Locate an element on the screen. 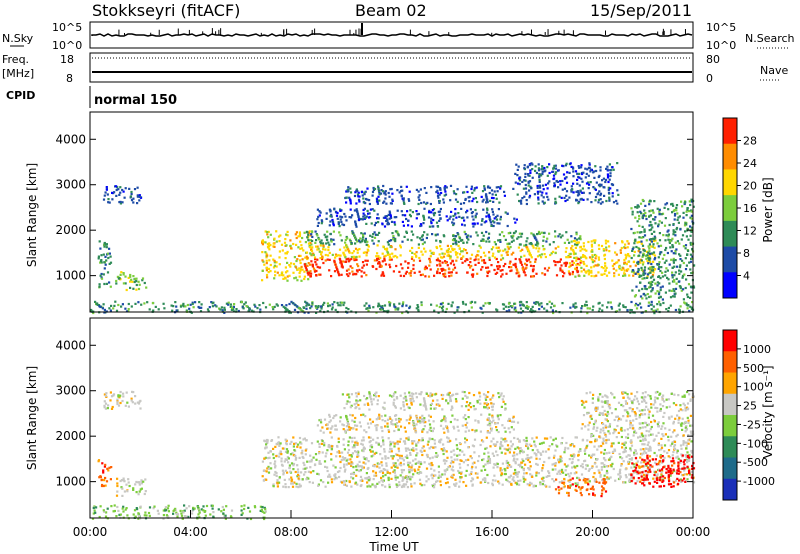 This screenshot has width=800, height=554. cpid-value: normal 150 is located at coordinates (135, 100).